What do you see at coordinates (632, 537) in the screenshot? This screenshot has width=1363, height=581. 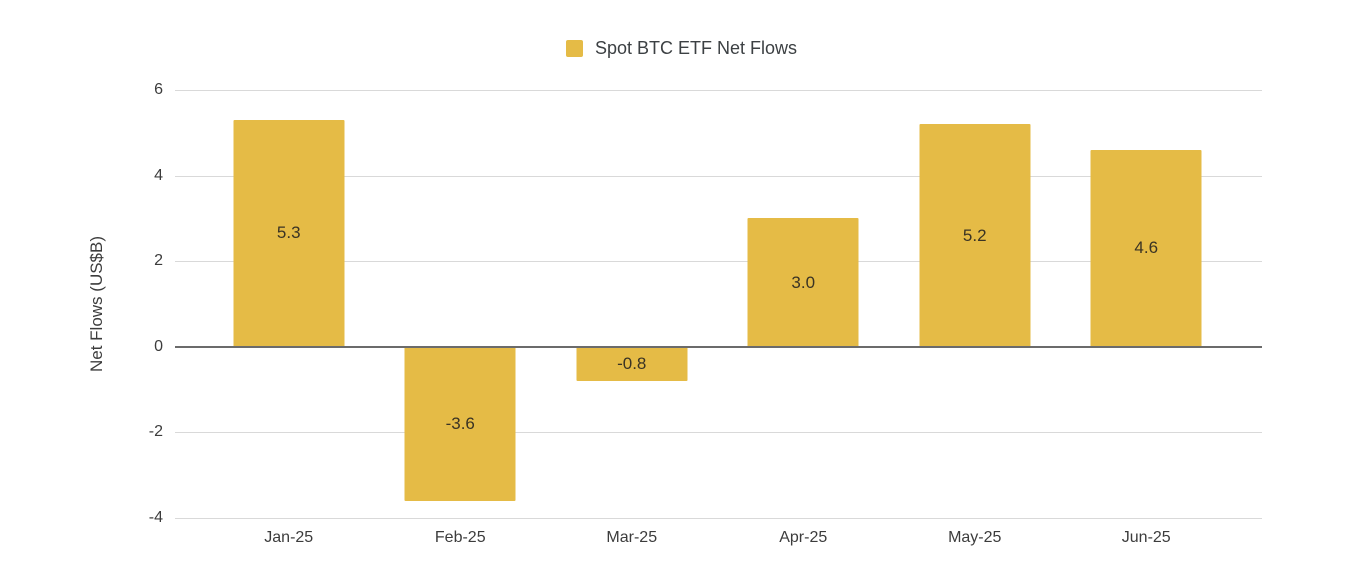 I see `x-tick-label: Mar-25` at bounding box center [632, 537].